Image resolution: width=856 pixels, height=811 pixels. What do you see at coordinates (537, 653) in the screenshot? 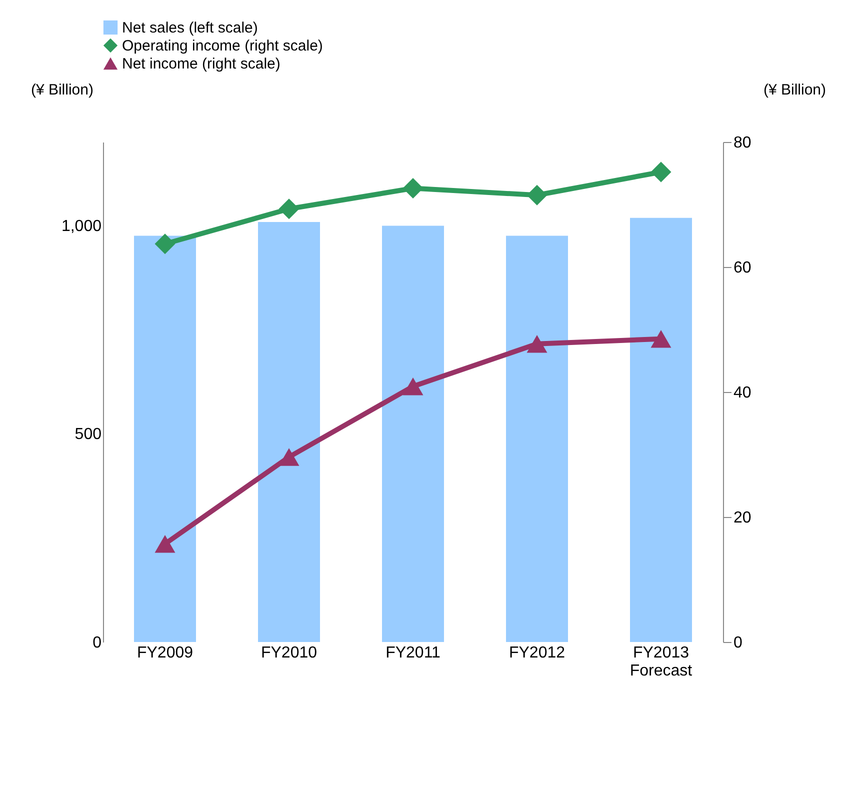
I see `x-tick-label: FY2012` at bounding box center [537, 653].